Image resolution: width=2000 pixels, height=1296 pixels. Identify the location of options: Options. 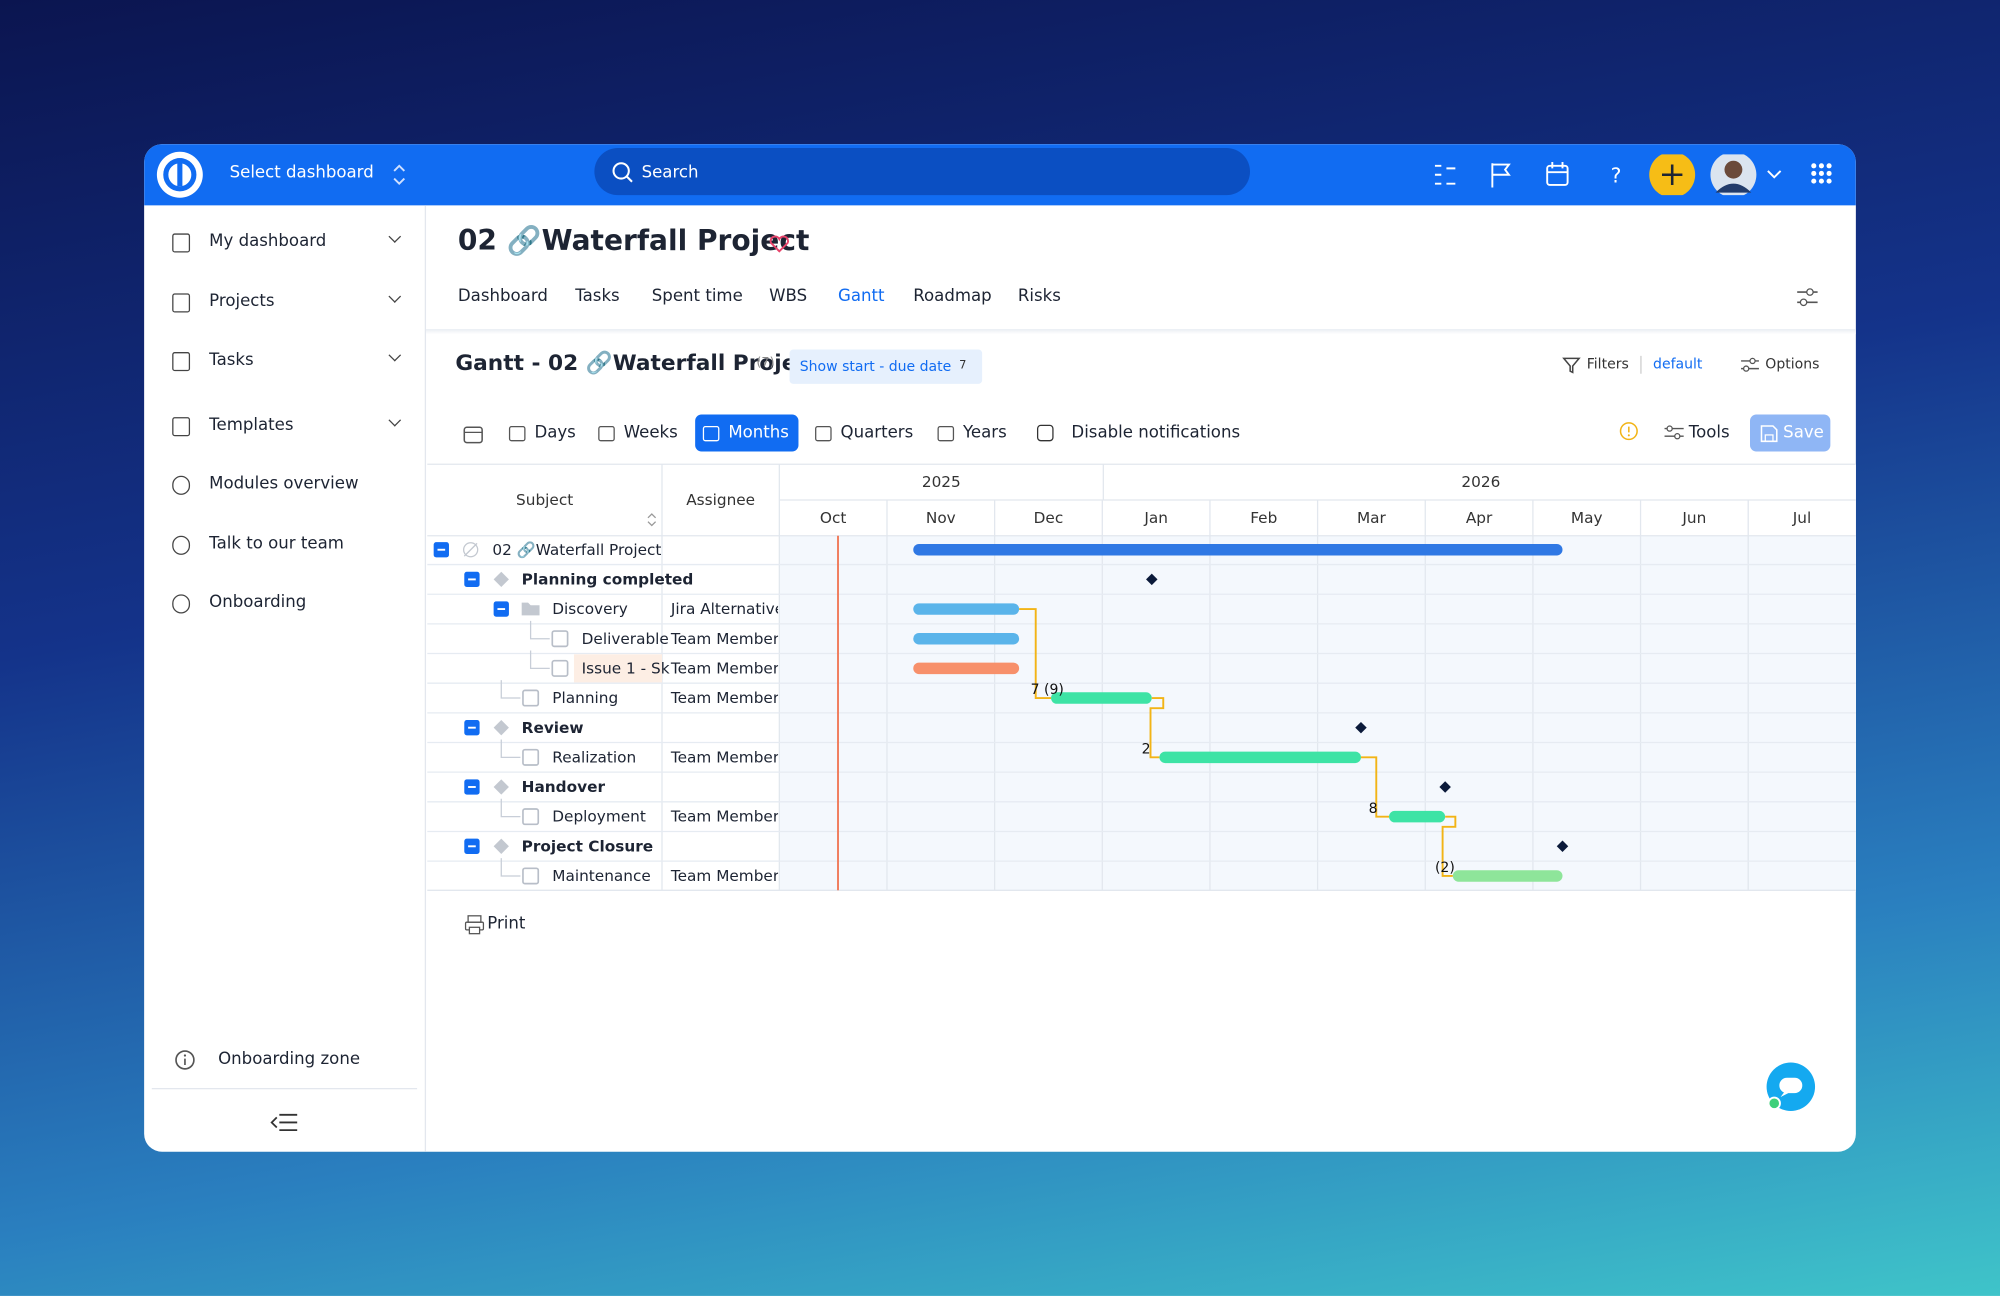
(1792, 364).